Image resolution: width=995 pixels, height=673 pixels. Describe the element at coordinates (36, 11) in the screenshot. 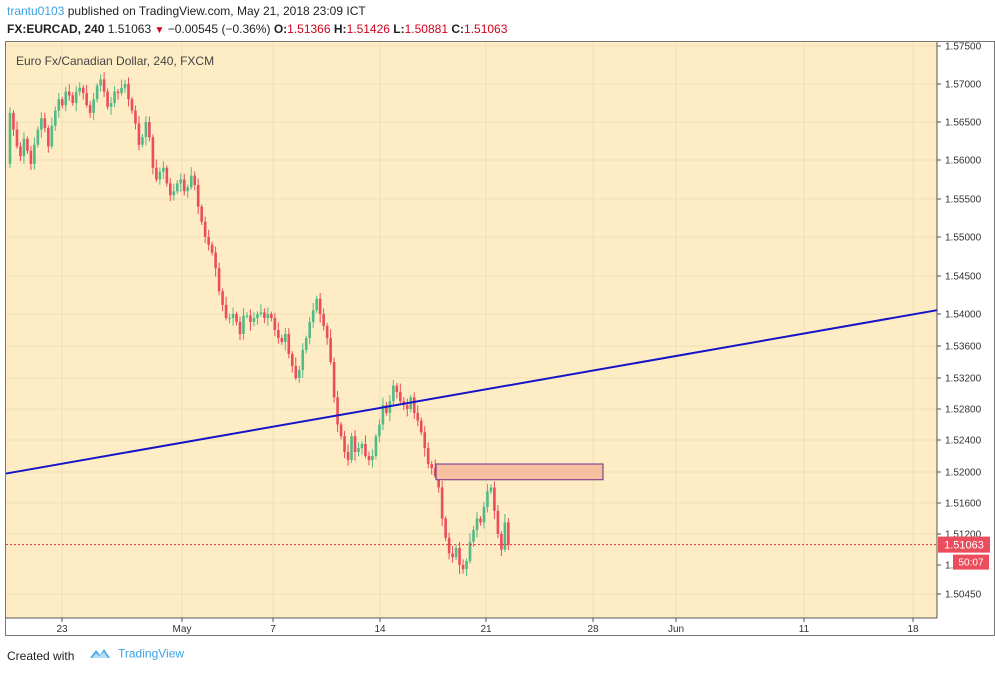

I see `author-link: trantu0103` at that location.